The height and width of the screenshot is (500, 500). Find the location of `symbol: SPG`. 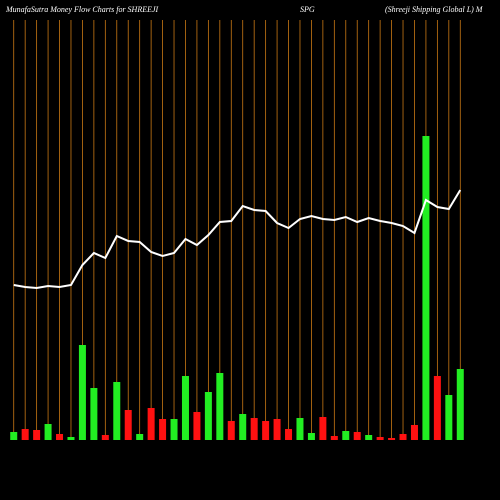

symbol: SPG is located at coordinates (307, 9).